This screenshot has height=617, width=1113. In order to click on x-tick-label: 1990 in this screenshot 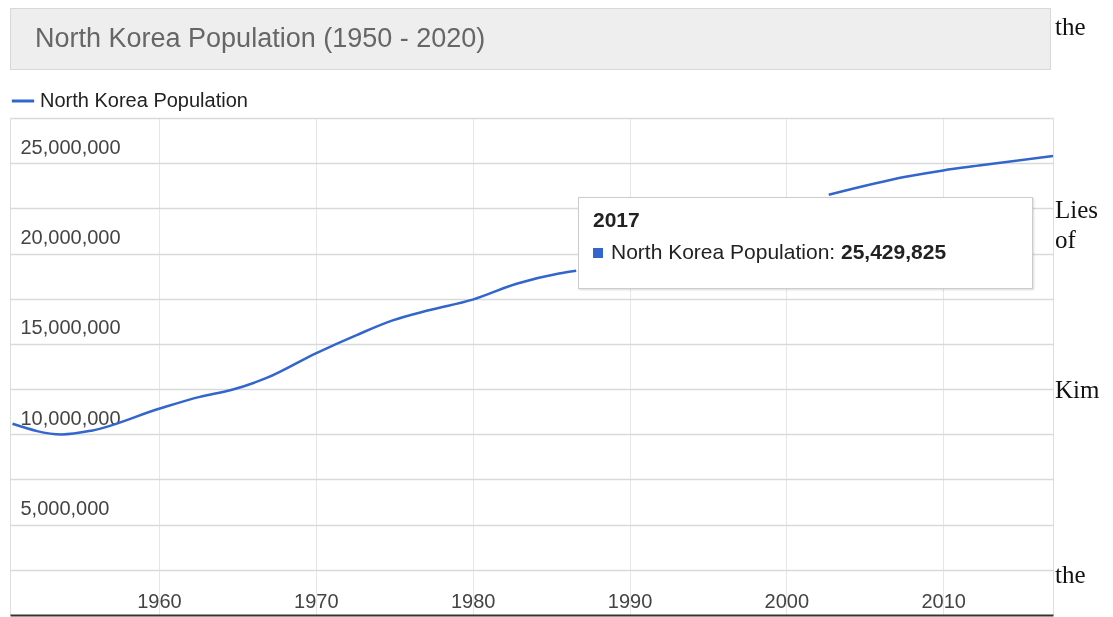, I will do `click(630, 600)`.